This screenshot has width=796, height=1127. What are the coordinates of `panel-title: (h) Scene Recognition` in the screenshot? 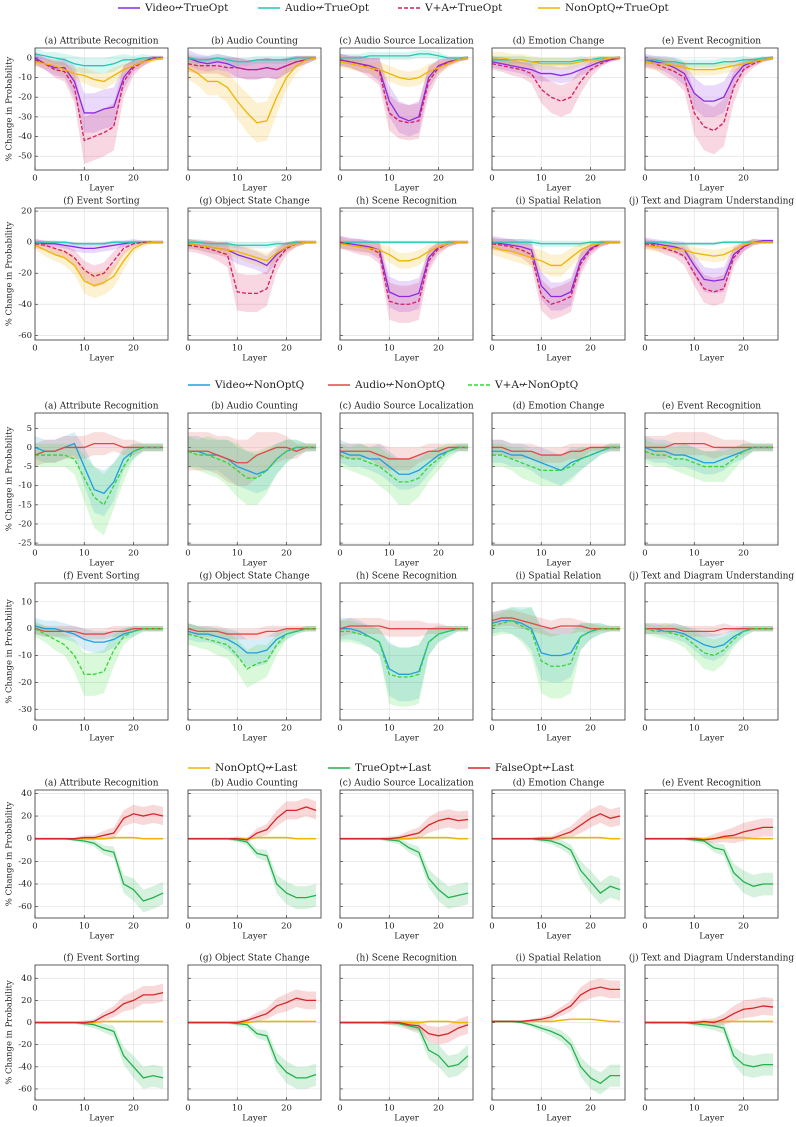 It's located at (406, 201).